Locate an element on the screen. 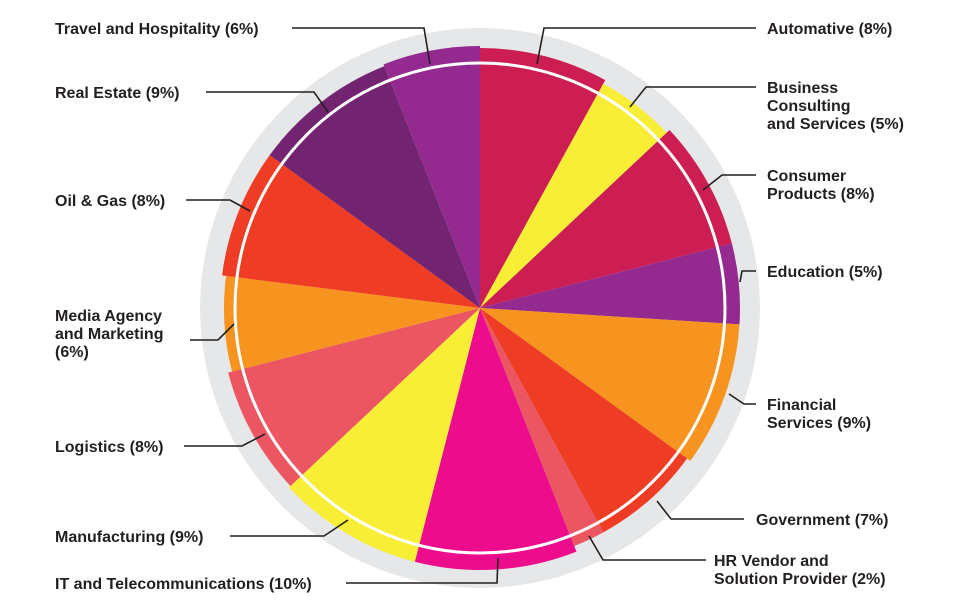  slice-label-6: HR Vendor and Solution Provider (2%) is located at coordinates (800, 570).